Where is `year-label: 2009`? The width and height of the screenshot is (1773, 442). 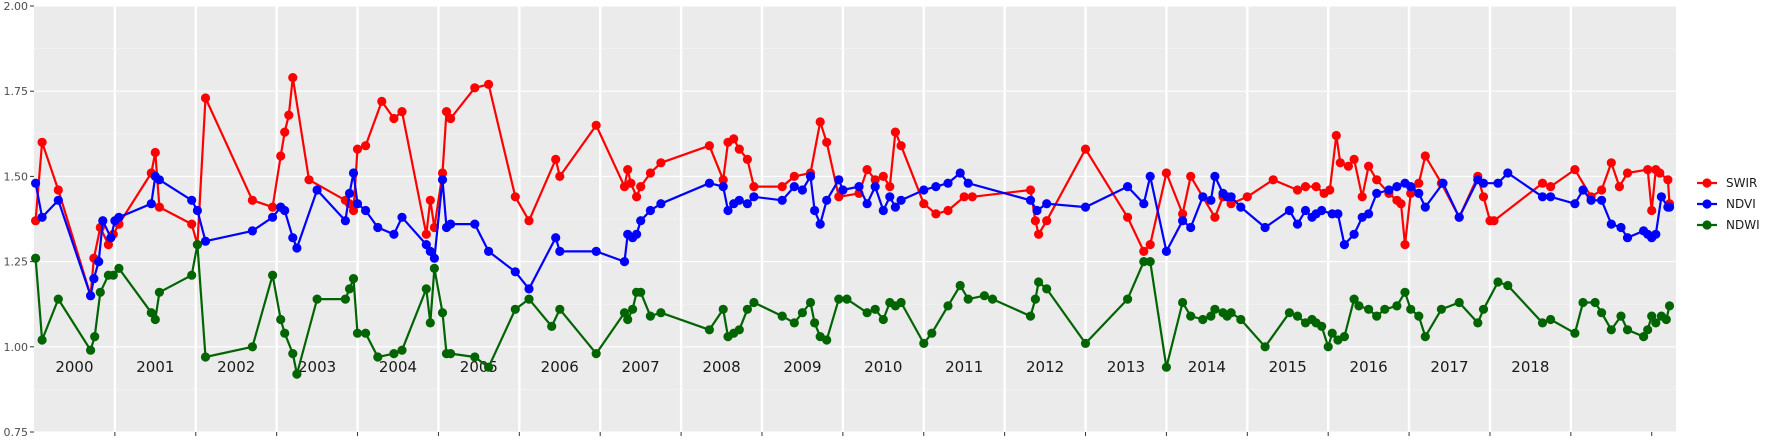 year-label: 2009 is located at coordinates (802, 367).